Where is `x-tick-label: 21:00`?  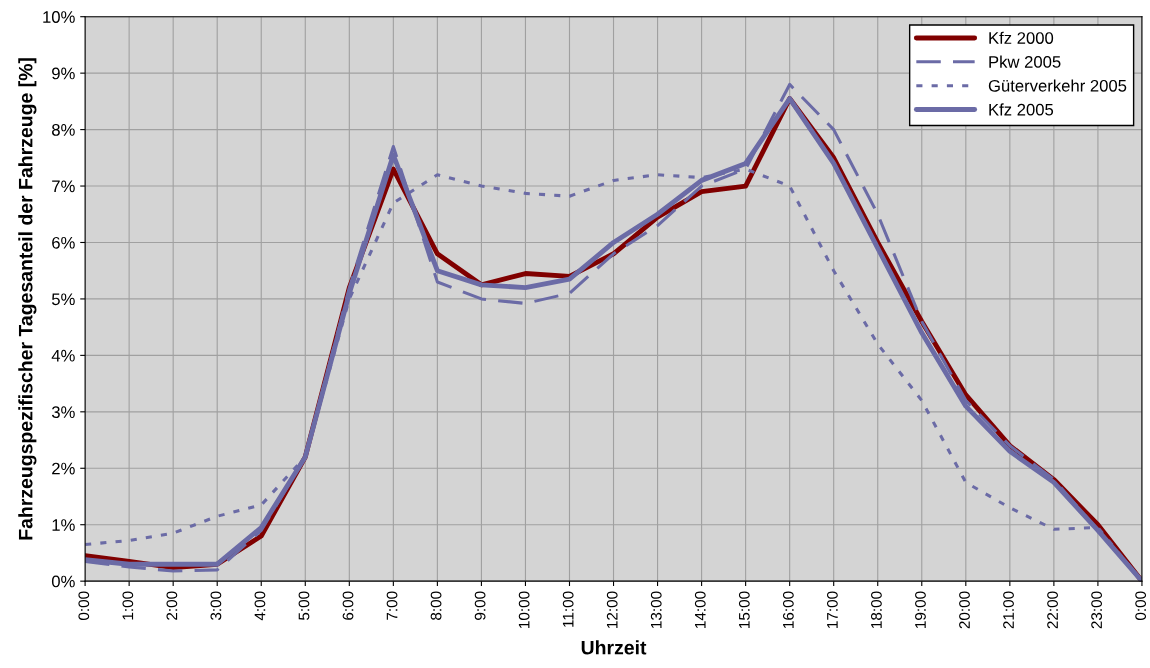
x-tick-label: 21:00 is located at coordinates (1008, 610).